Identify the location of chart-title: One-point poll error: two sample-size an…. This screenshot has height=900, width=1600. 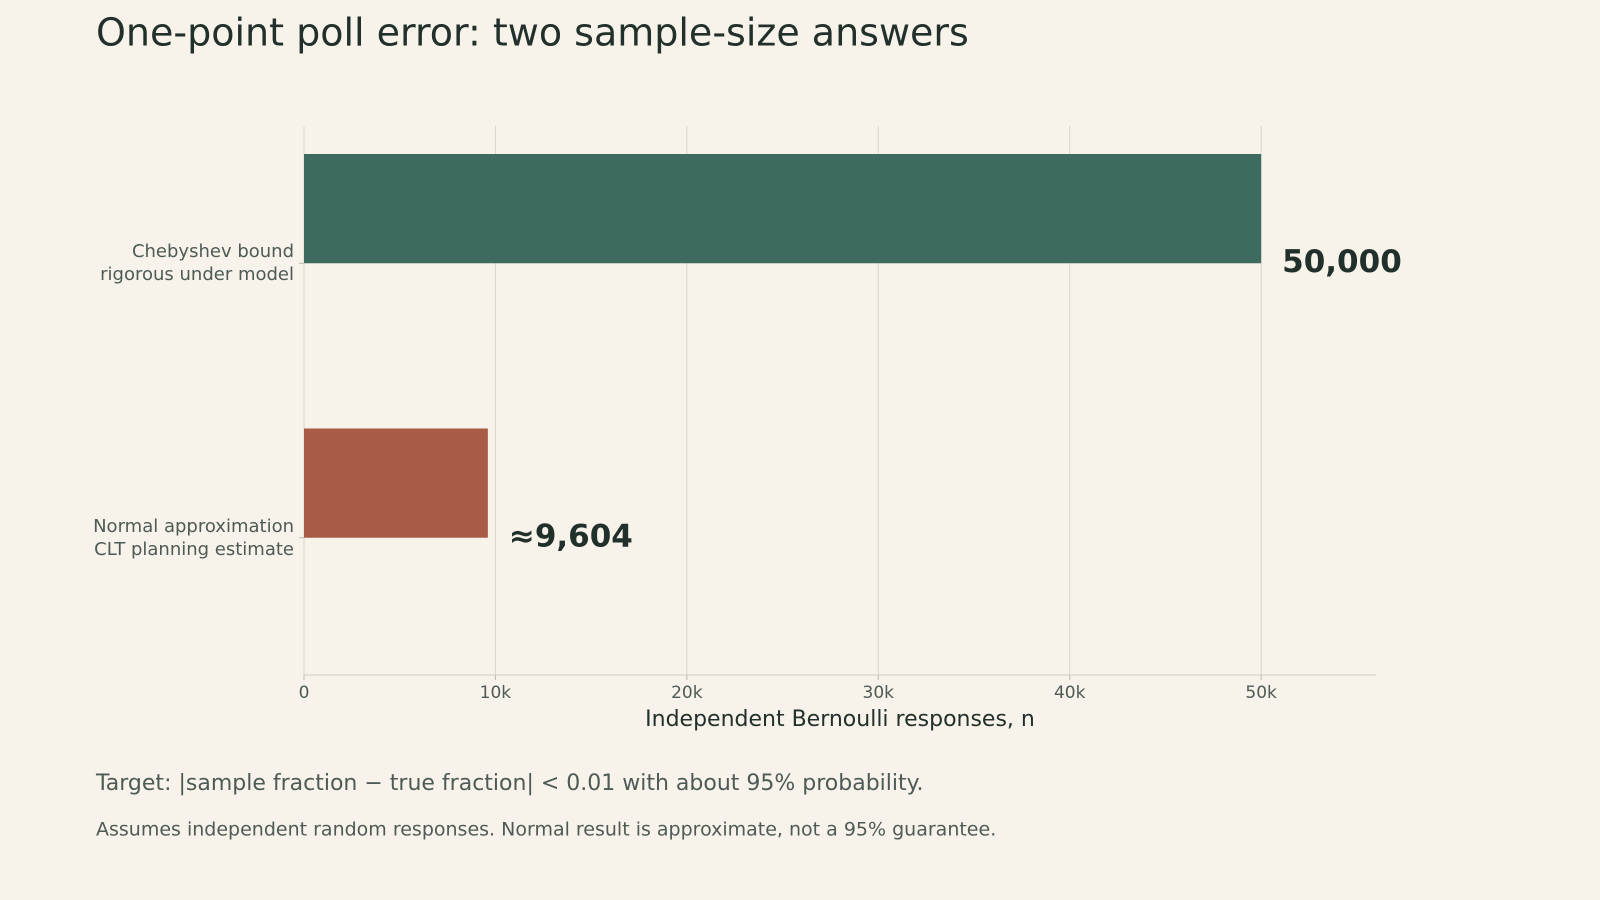
(532, 33).